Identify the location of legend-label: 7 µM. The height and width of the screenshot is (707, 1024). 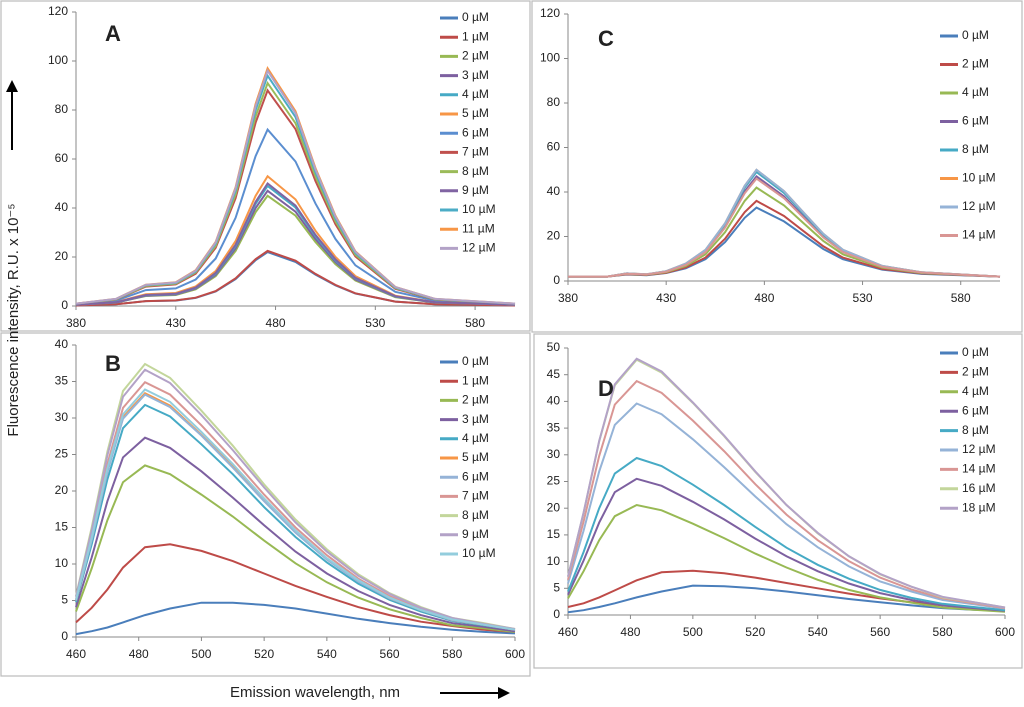
(475, 496).